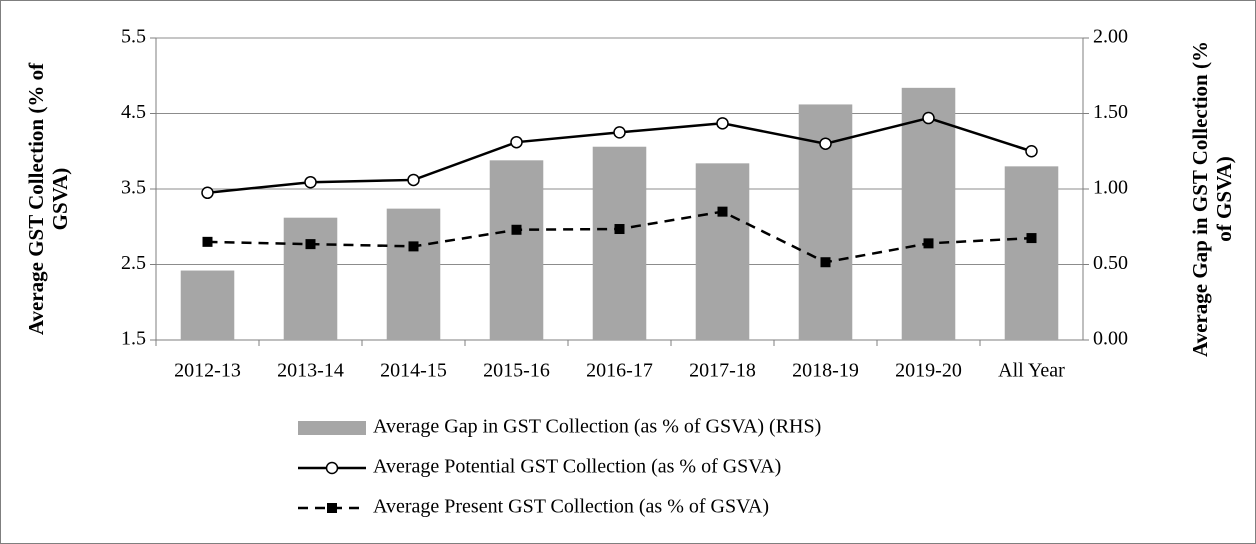  Describe the element at coordinates (1110, 37) in the screenshot. I see `y2-tick-label: 2.00` at that location.